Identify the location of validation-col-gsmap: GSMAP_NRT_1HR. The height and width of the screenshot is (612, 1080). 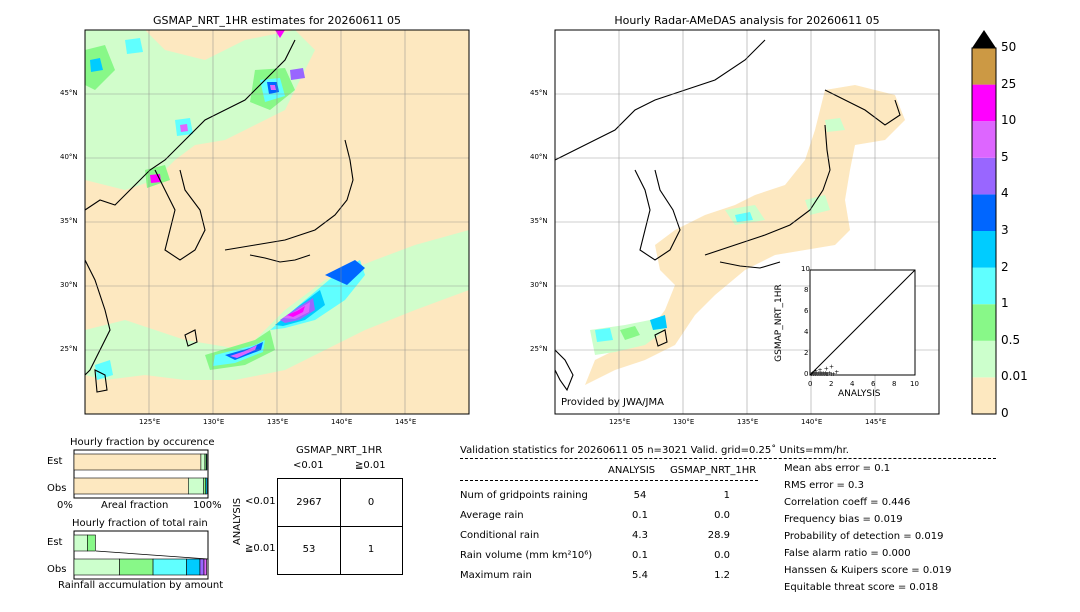
(713, 470).